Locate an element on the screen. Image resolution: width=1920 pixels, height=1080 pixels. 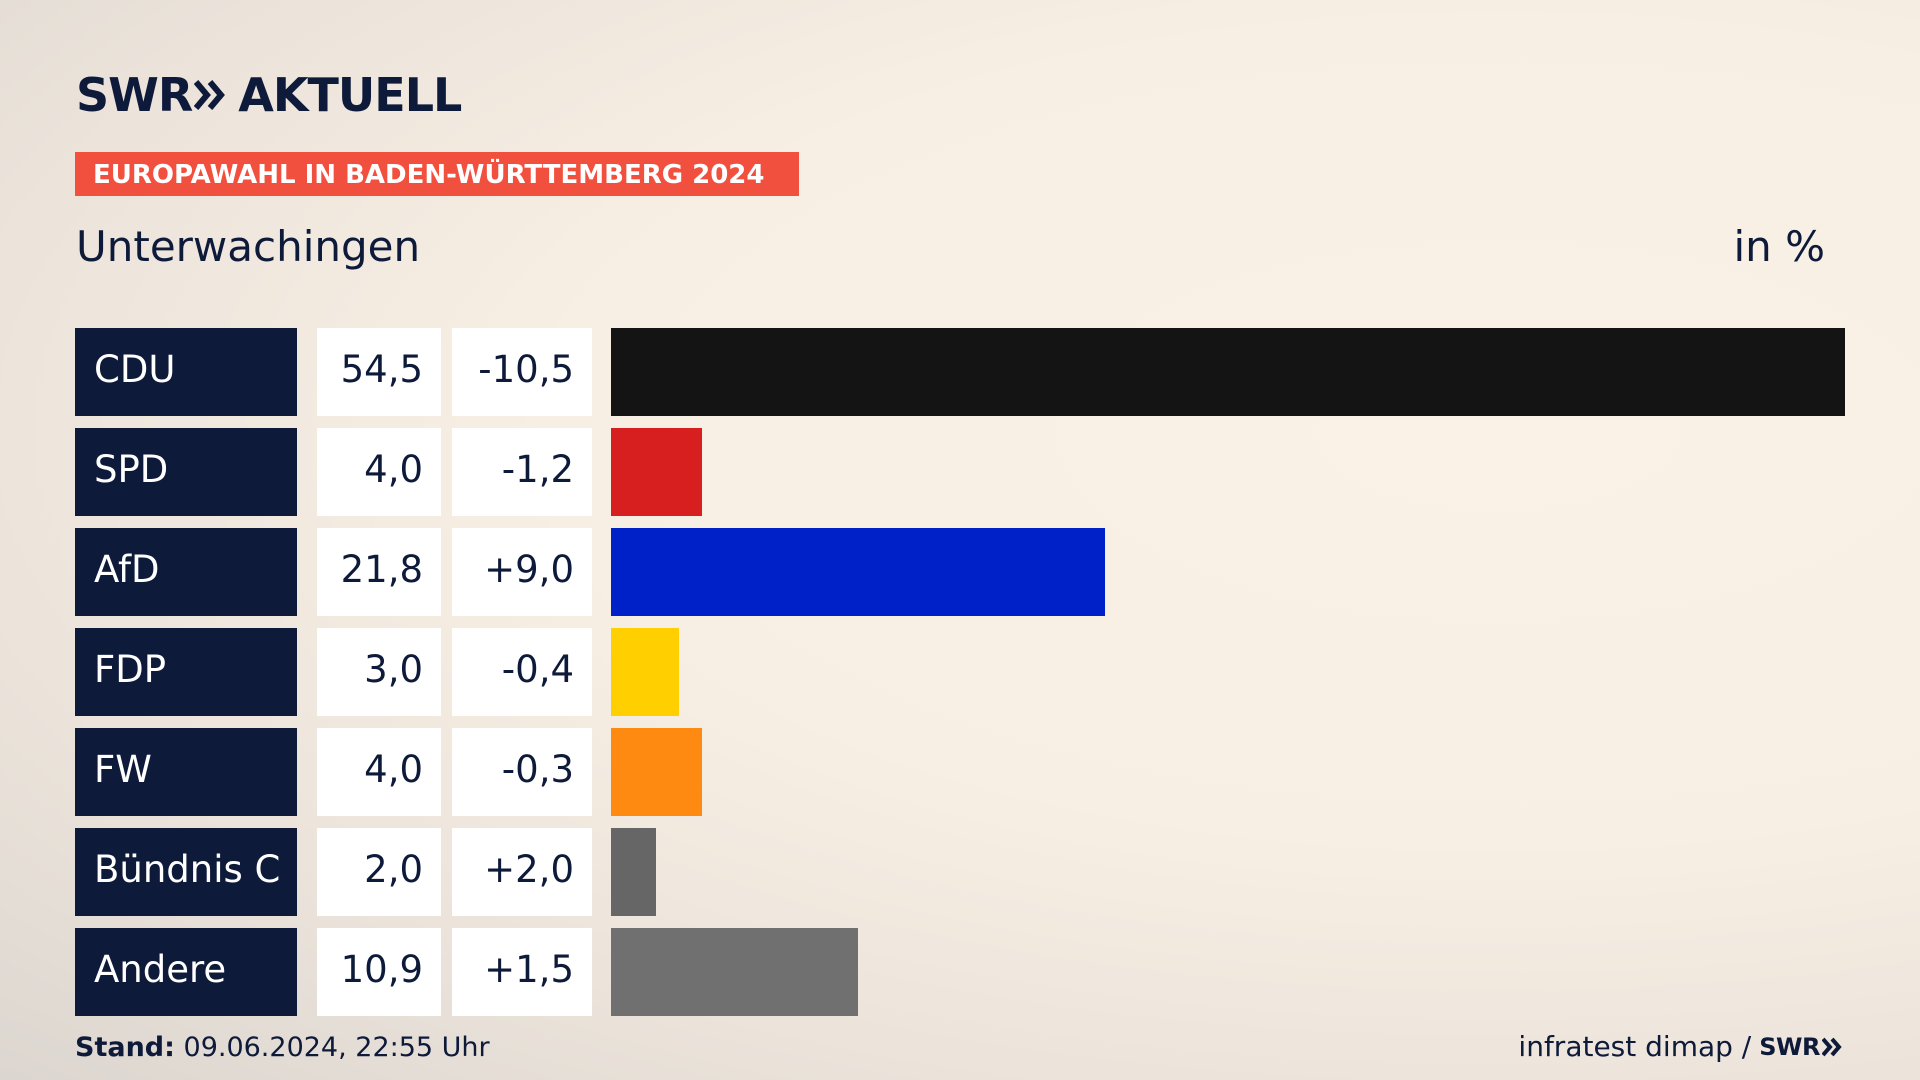
party-label-box: FDP is located at coordinates (186, 672).